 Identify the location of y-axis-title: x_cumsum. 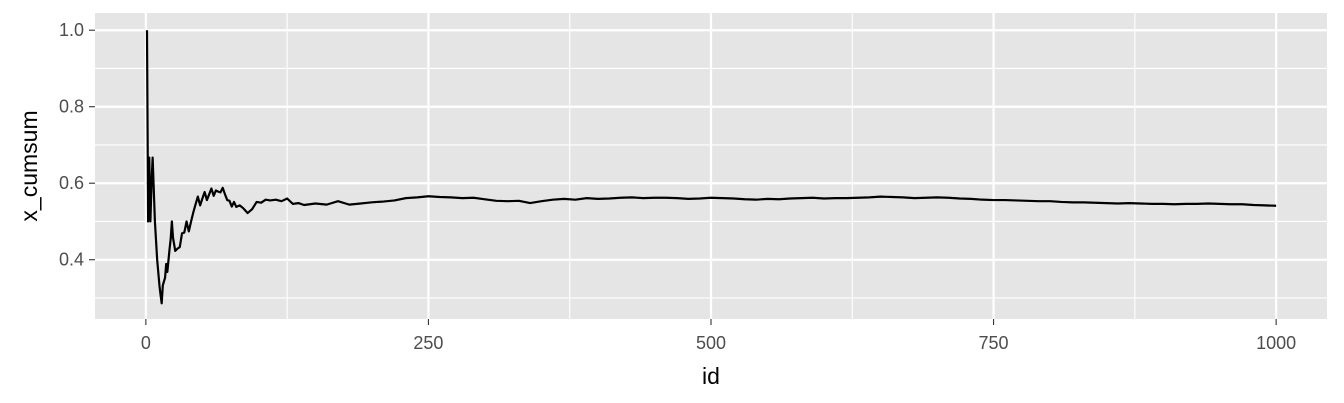
(29, 165).